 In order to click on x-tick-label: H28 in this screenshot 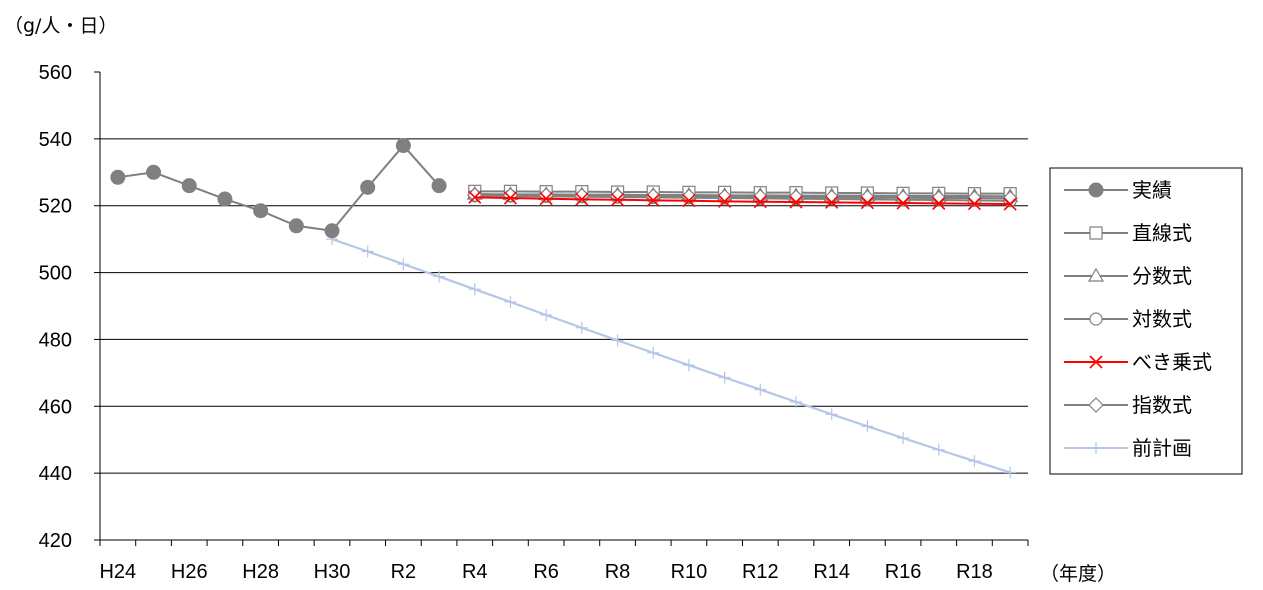, I will do `click(260, 572)`.